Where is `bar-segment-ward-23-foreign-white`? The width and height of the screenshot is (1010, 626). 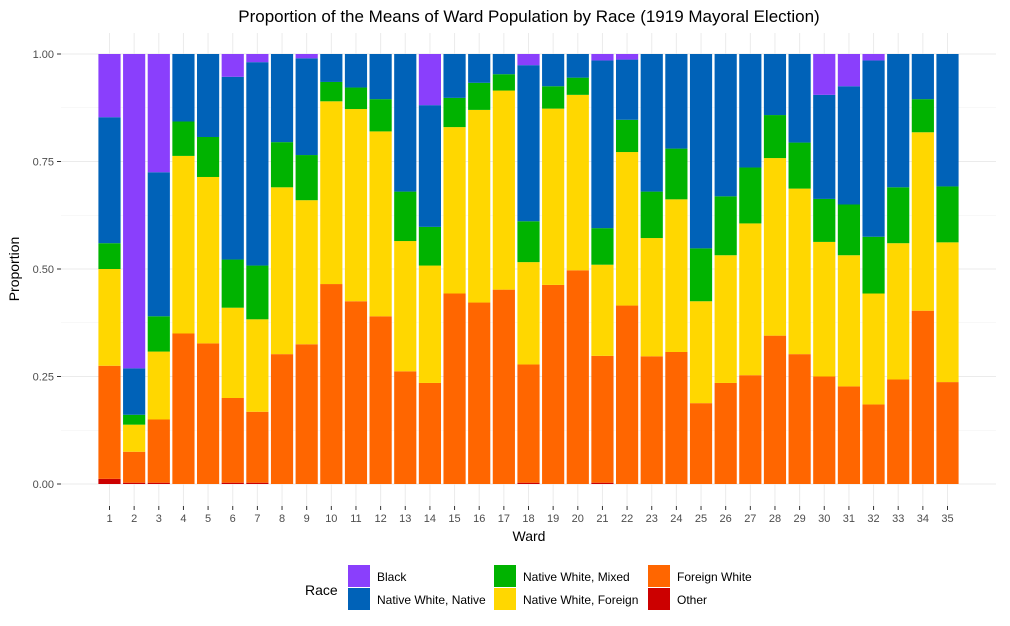
bar-segment-ward-23-foreign-white is located at coordinates (651, 420).